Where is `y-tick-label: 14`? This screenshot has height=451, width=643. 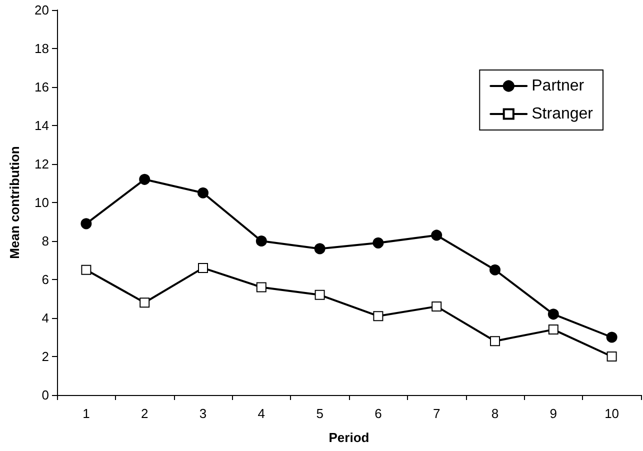
y-tick-label: 14 is located at coordinates (41, 125).